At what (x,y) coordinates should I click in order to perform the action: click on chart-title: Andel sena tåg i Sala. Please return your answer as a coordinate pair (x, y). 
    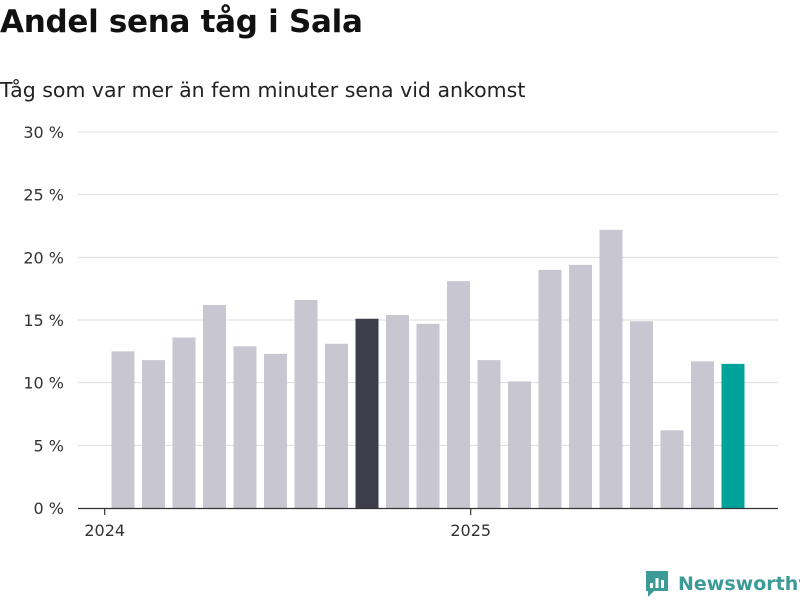
    Looking at the image, I should click on (181, 22).